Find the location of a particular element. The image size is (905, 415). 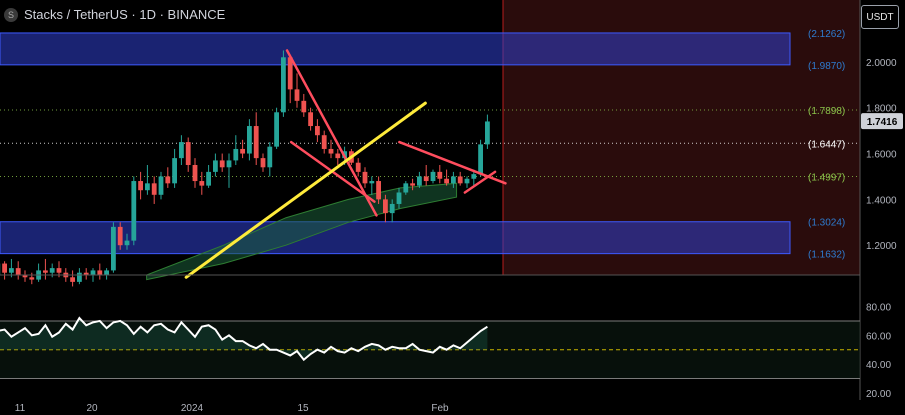

level-label: (1.6447) is located at coordinates (826, 144).